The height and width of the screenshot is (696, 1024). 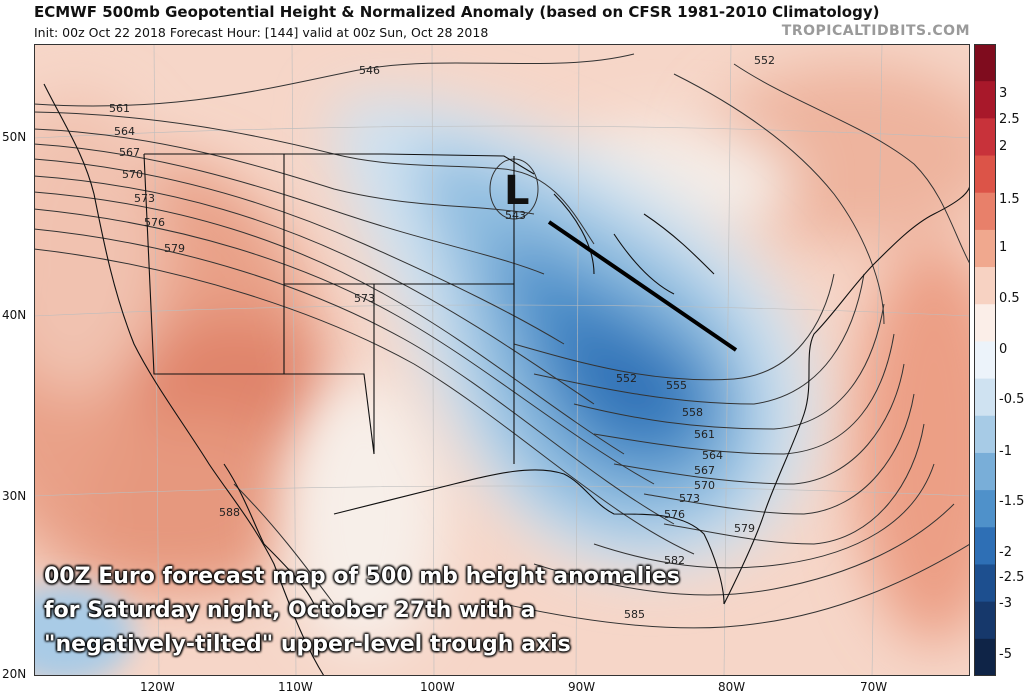 What do you see at coordinates (732, 687) in the screenshot?
I see `lon-label: 80W` at bounding box center [732, 687].